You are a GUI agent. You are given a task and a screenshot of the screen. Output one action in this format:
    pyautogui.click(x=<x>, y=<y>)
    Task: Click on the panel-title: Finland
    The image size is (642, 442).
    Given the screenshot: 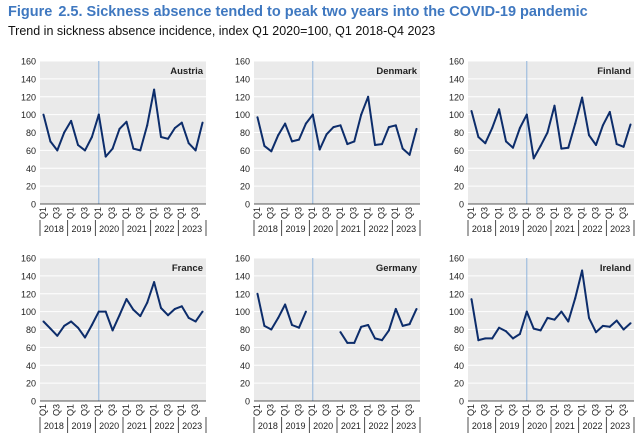 What is the action you would take?
    pyautogui.click(x=614, y=71)
    